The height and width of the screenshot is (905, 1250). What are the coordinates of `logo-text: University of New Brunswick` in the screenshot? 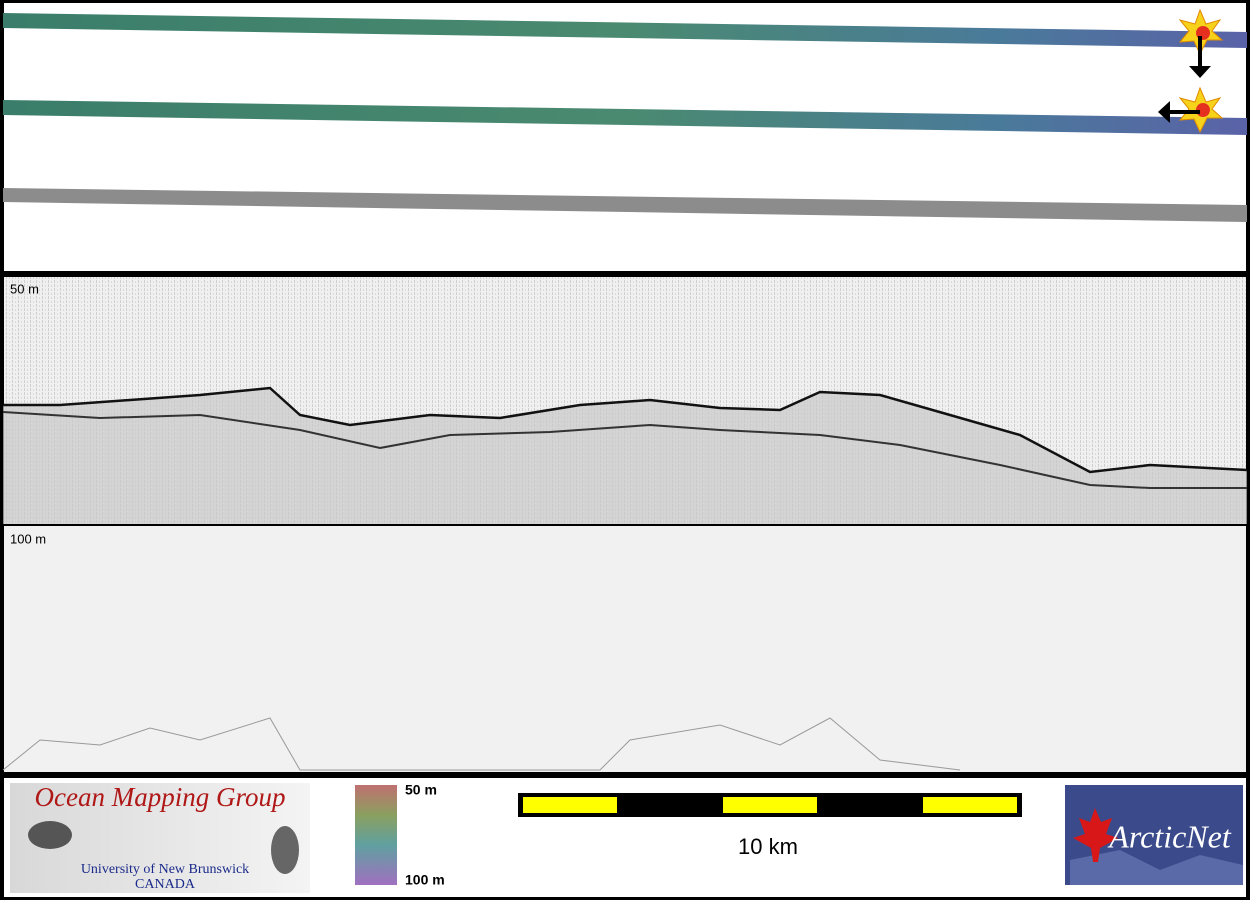 It's located at (165, 869).